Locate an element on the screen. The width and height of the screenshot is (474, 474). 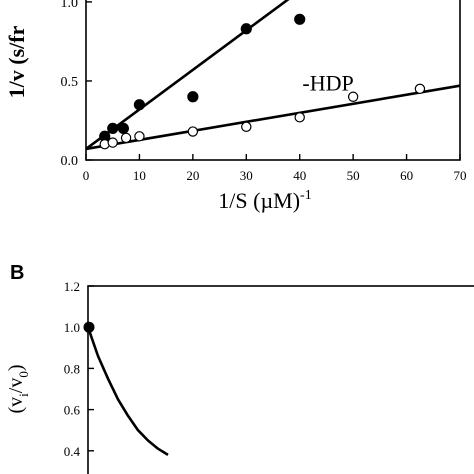
panel-a-x-tick-label: 0 is located at coordinates (86, 175).